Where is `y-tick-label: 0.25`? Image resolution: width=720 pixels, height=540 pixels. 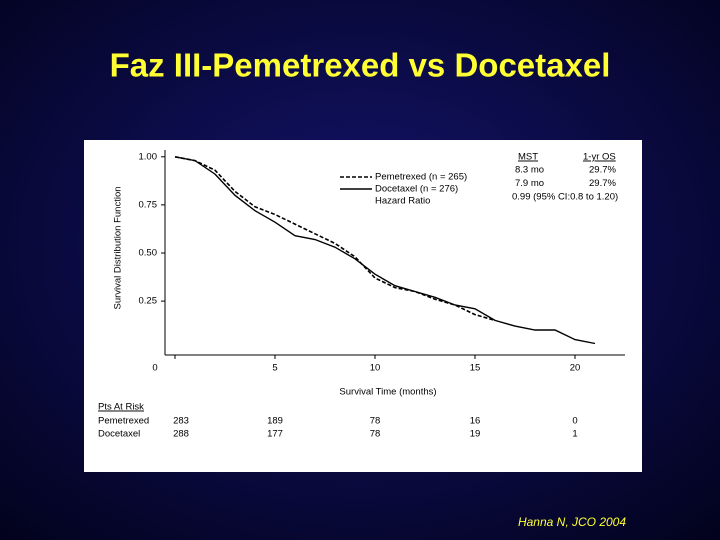
y-tick-label: 0.25 is located at coordinates (148, 301).